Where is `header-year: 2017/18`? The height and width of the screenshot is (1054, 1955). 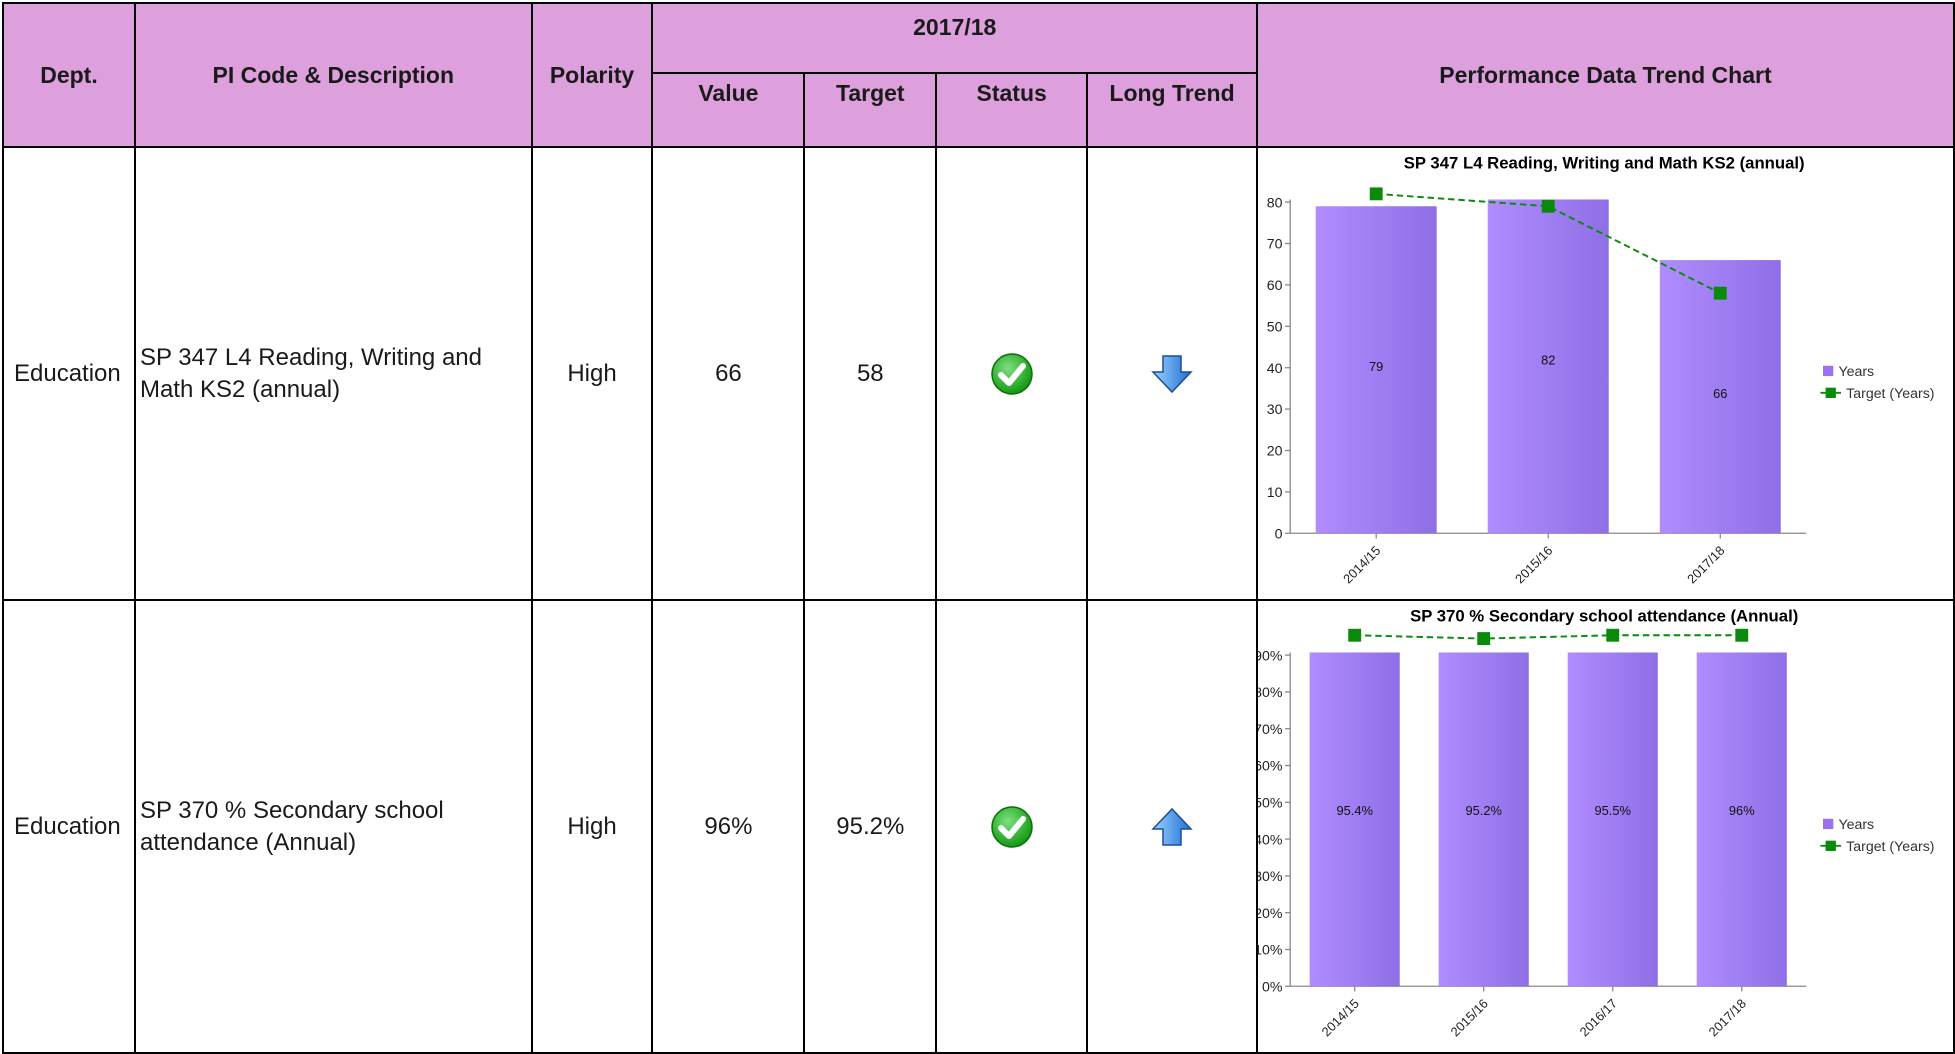
header-year: 2017/18 is located at coordinates (954, 38).